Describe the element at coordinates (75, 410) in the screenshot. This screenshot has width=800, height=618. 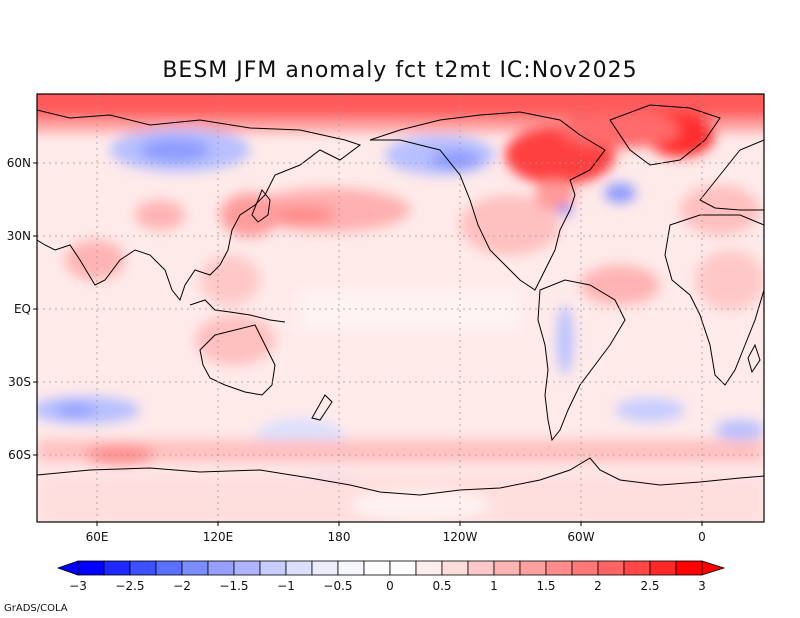
I see `south-indian-cool-core` at that location.